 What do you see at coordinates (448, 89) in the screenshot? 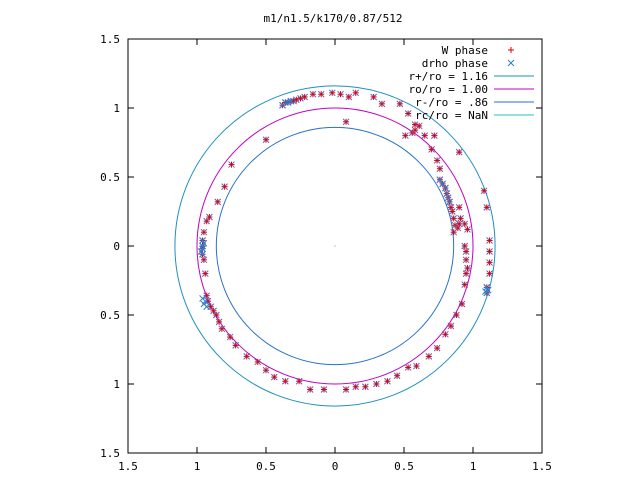
I see `legend-label: ro/ro = 1.00` at bounding box center [448, 89].